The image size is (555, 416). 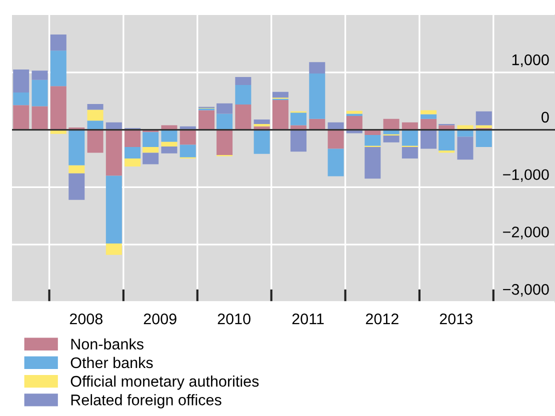 What do you see at coordinates (530, 61) in the screenshot?
I see `y-tick-label: 1,000` at bounding box center [530, 61].